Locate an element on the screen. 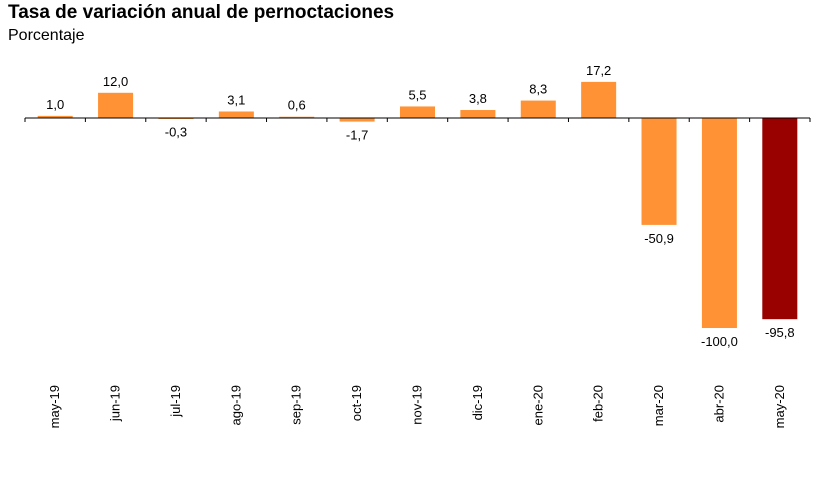 The width and height of the screenshot is (829, 479). x-tick-abr-20: abr-20 is located at coordinates (718, 404).